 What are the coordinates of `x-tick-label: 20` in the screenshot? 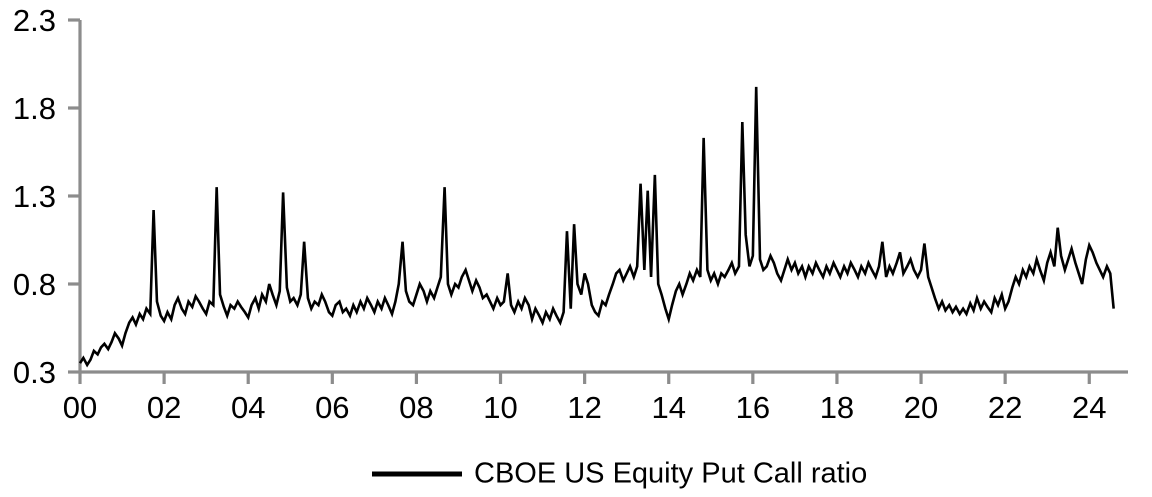 It's located at (921, 407).